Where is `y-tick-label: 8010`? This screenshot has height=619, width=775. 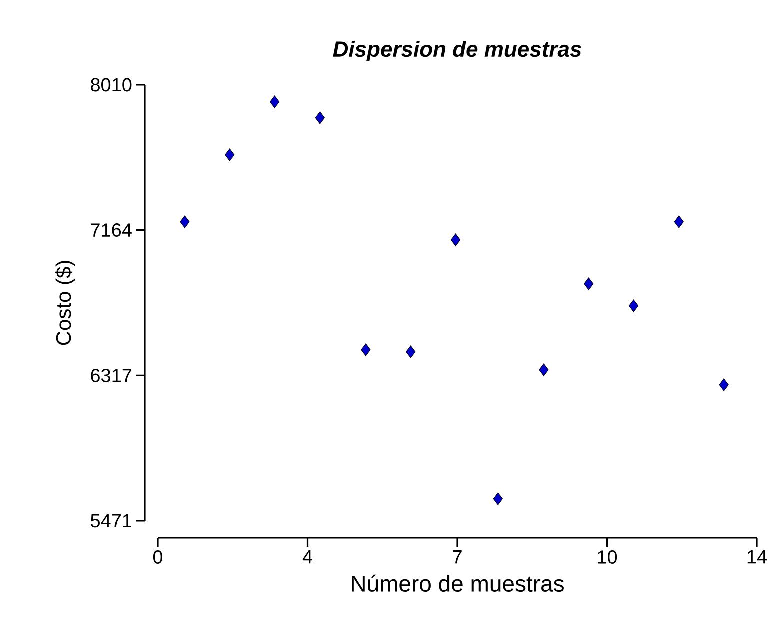
y-tick-label: 8010 is located at coordinates (111, 85).